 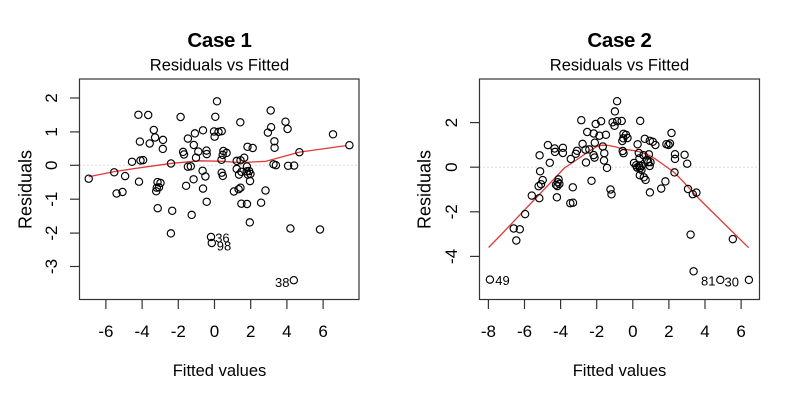 I want to click on svg-text: 81, so click(x=708, y=281).